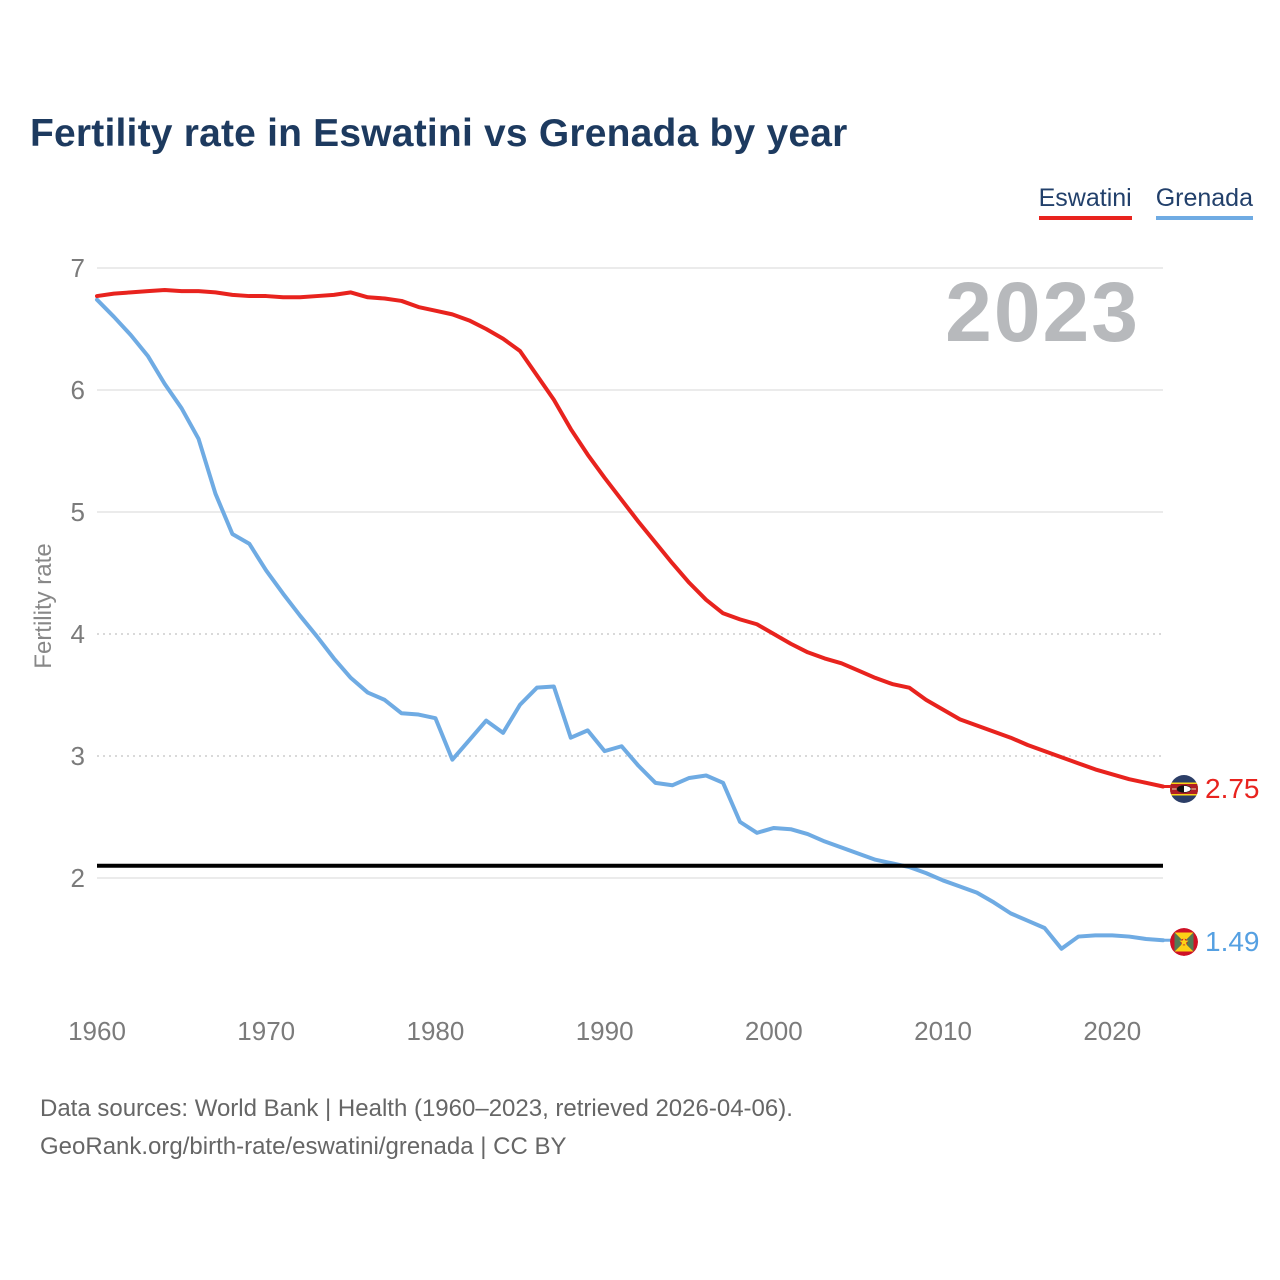 The height and width of the screenshot is (1280, 1280). What do you see at coordinates (1204, 202) in the screenshot?
I see `legend-item-grenada: Grenada` at bounding box center [1204, 202].